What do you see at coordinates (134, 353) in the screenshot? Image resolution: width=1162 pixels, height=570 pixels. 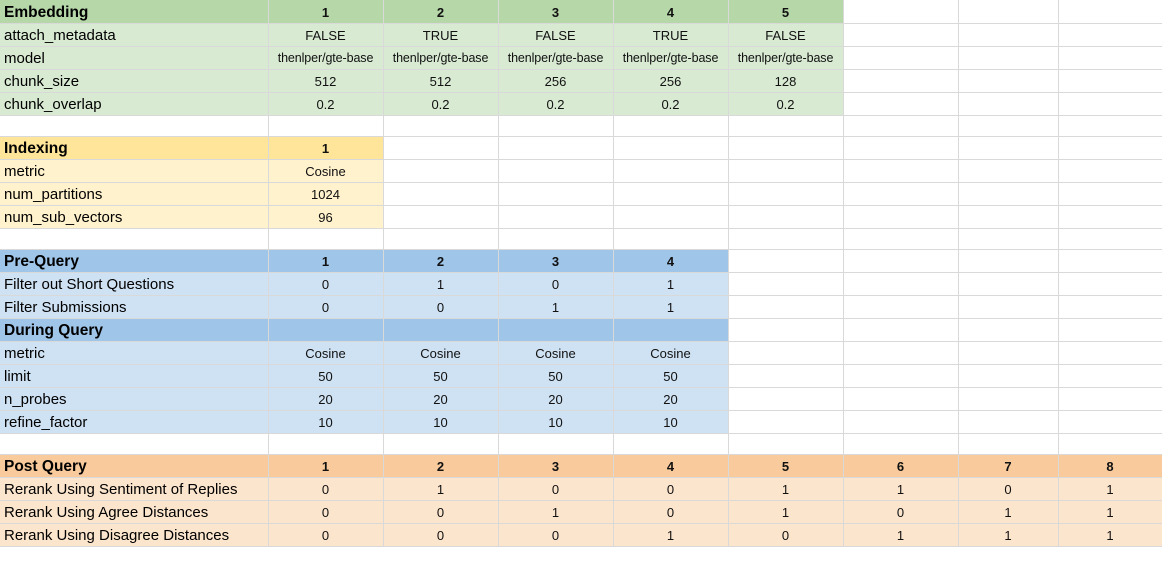 I see `row-label-cell: metric` at bounding box center [134, 353].